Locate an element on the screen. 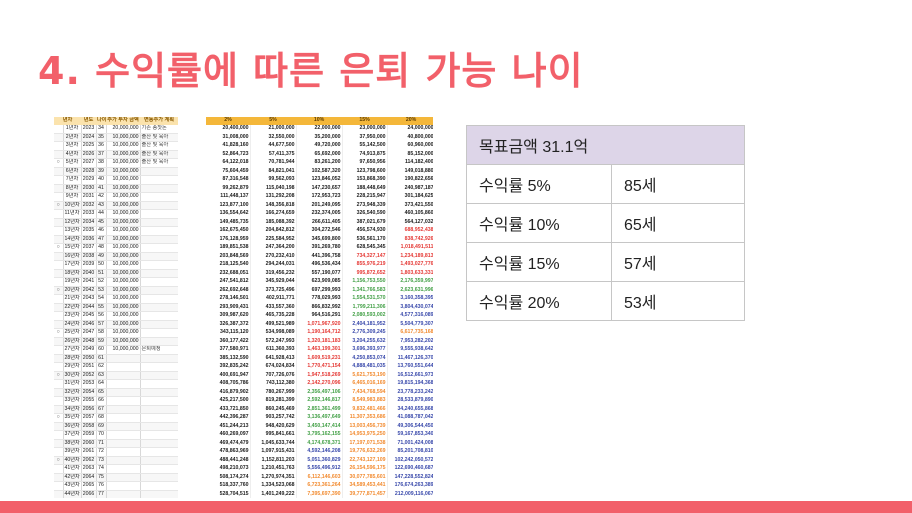 This screenshot has width=912, height=513. balance-cell: 674,024,834 is located at coordinates (273, 366).